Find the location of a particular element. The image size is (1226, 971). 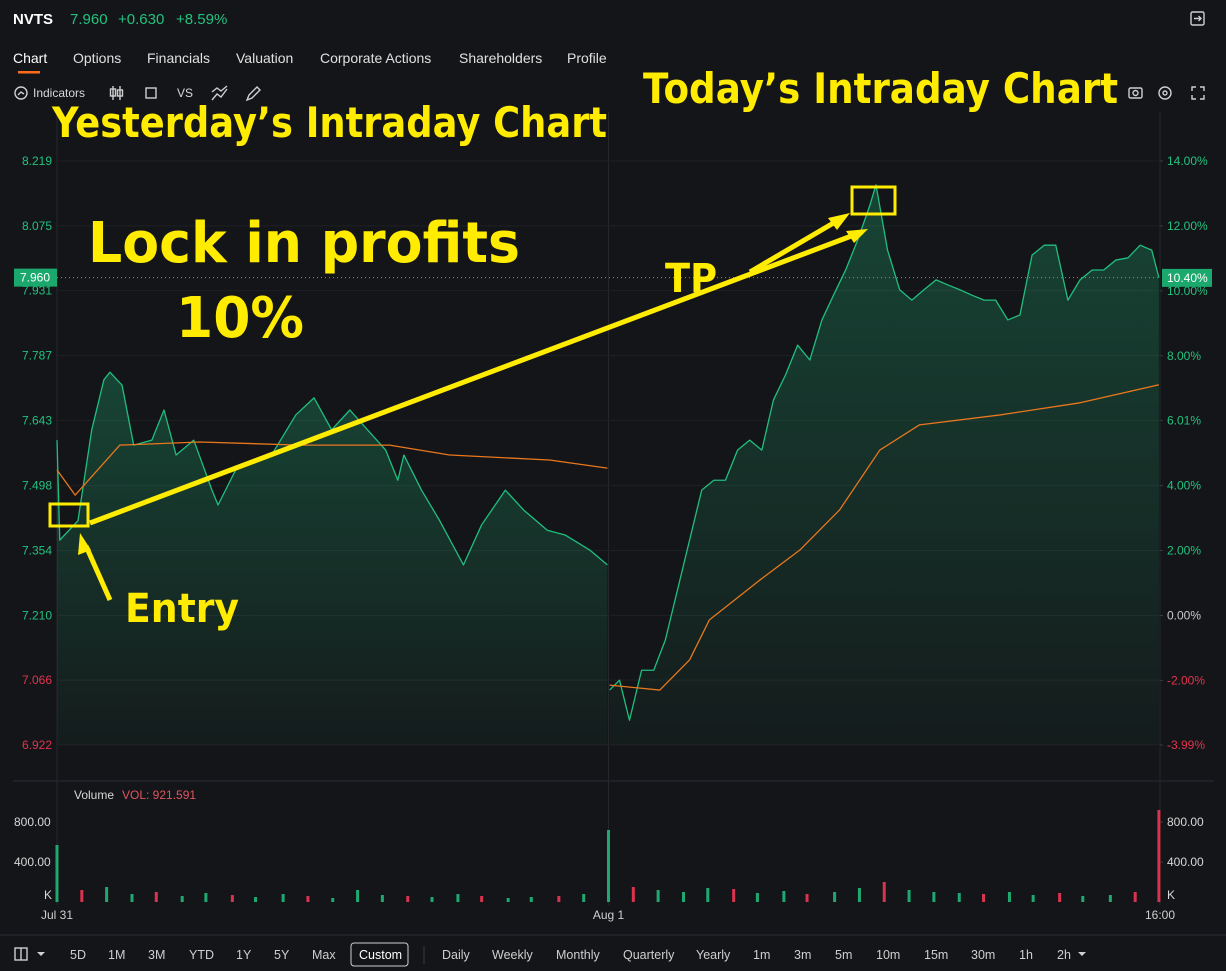

layout-icon is located at coordinates (29, 954).